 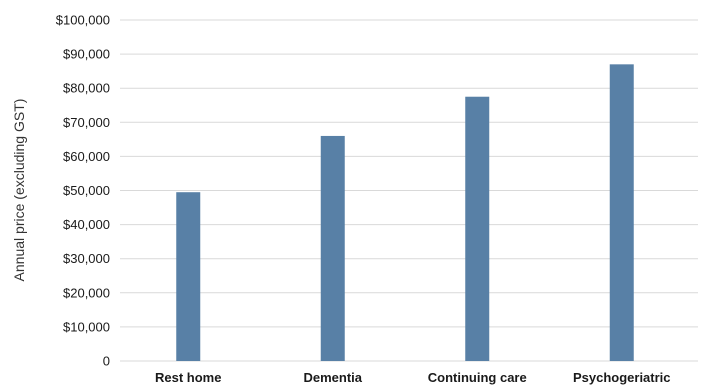 I want to click on y-tick-label: $80,000, so click(x=86, y=88).